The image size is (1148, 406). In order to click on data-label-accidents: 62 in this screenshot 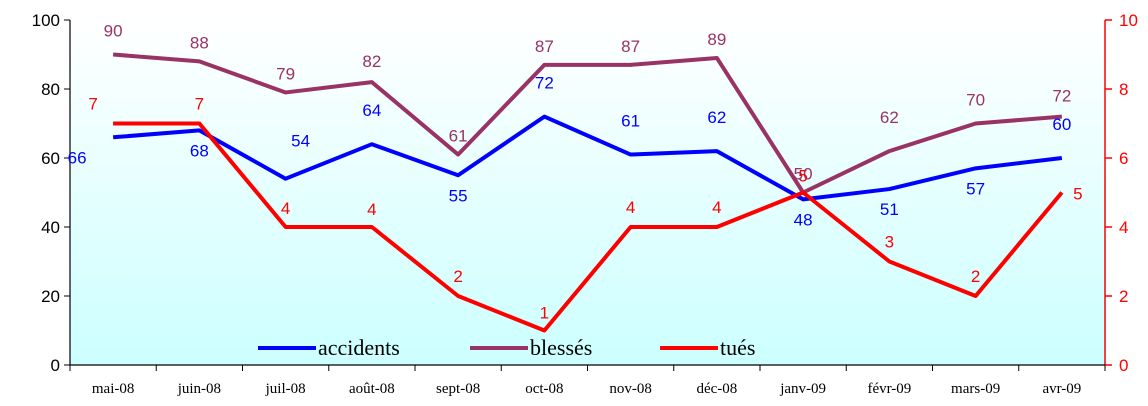, I will do `click(716, 117)`.